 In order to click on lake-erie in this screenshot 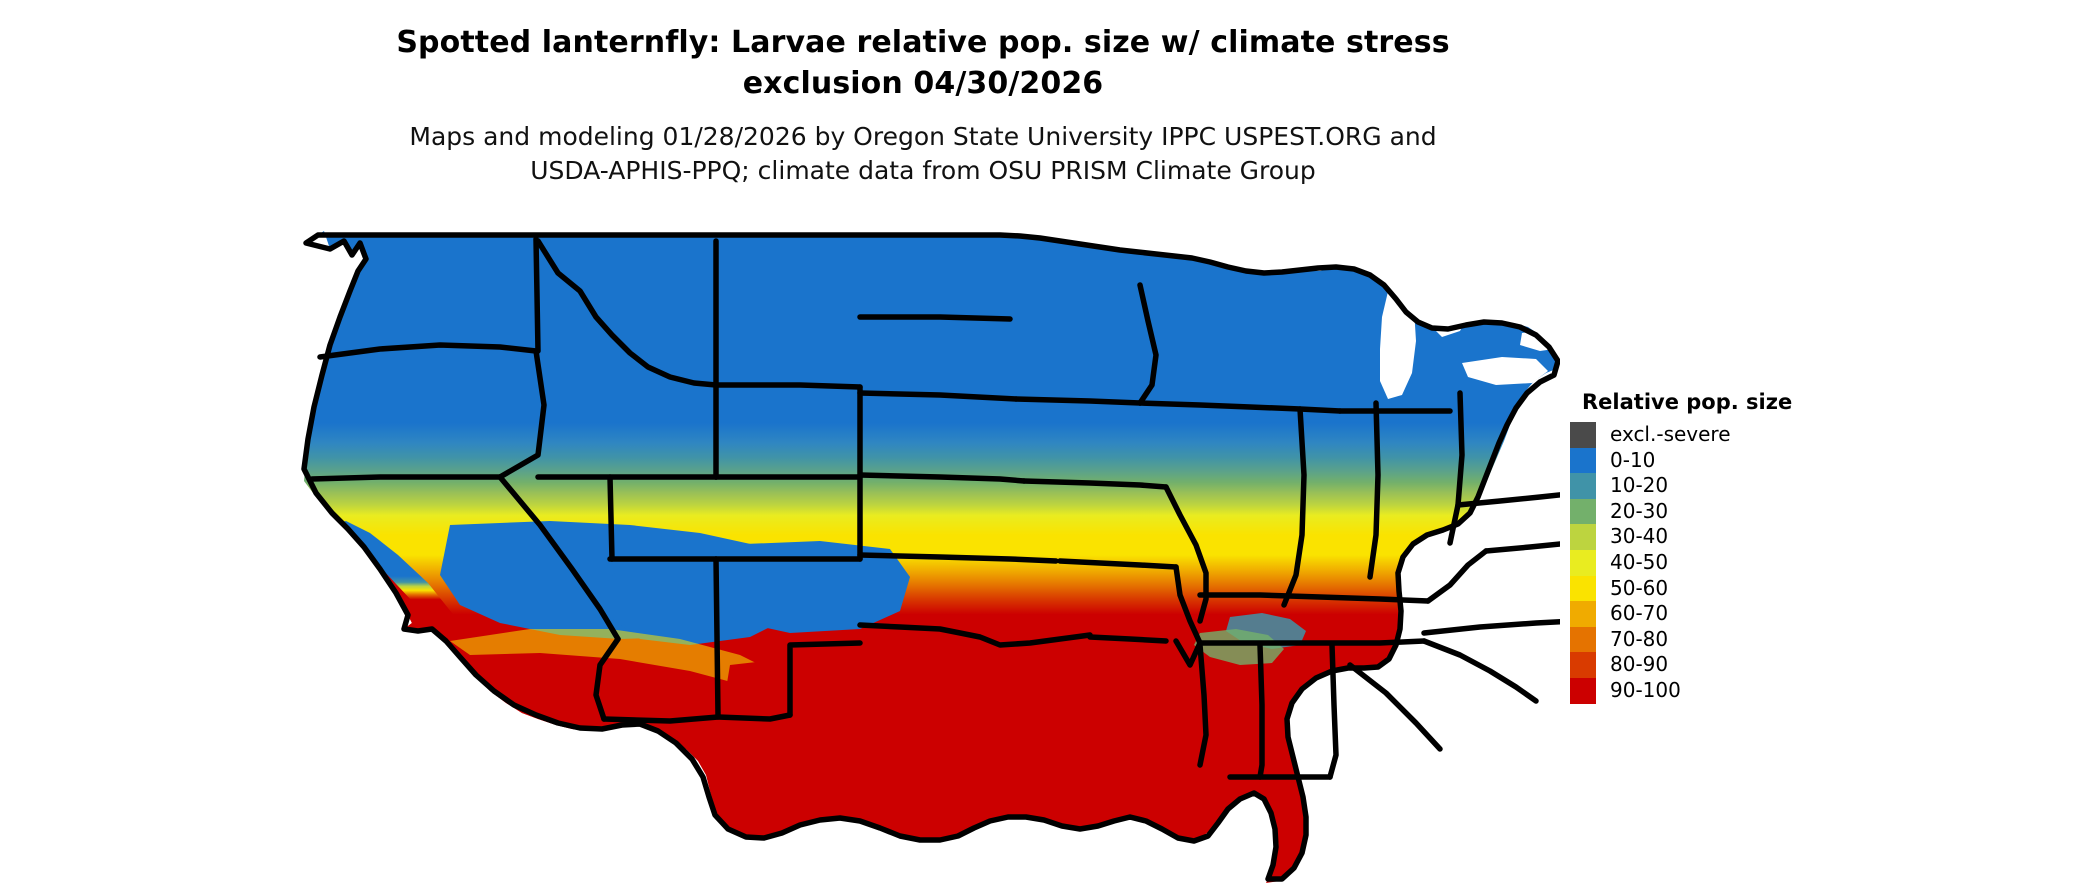, I will do `click(1505, 371)`.